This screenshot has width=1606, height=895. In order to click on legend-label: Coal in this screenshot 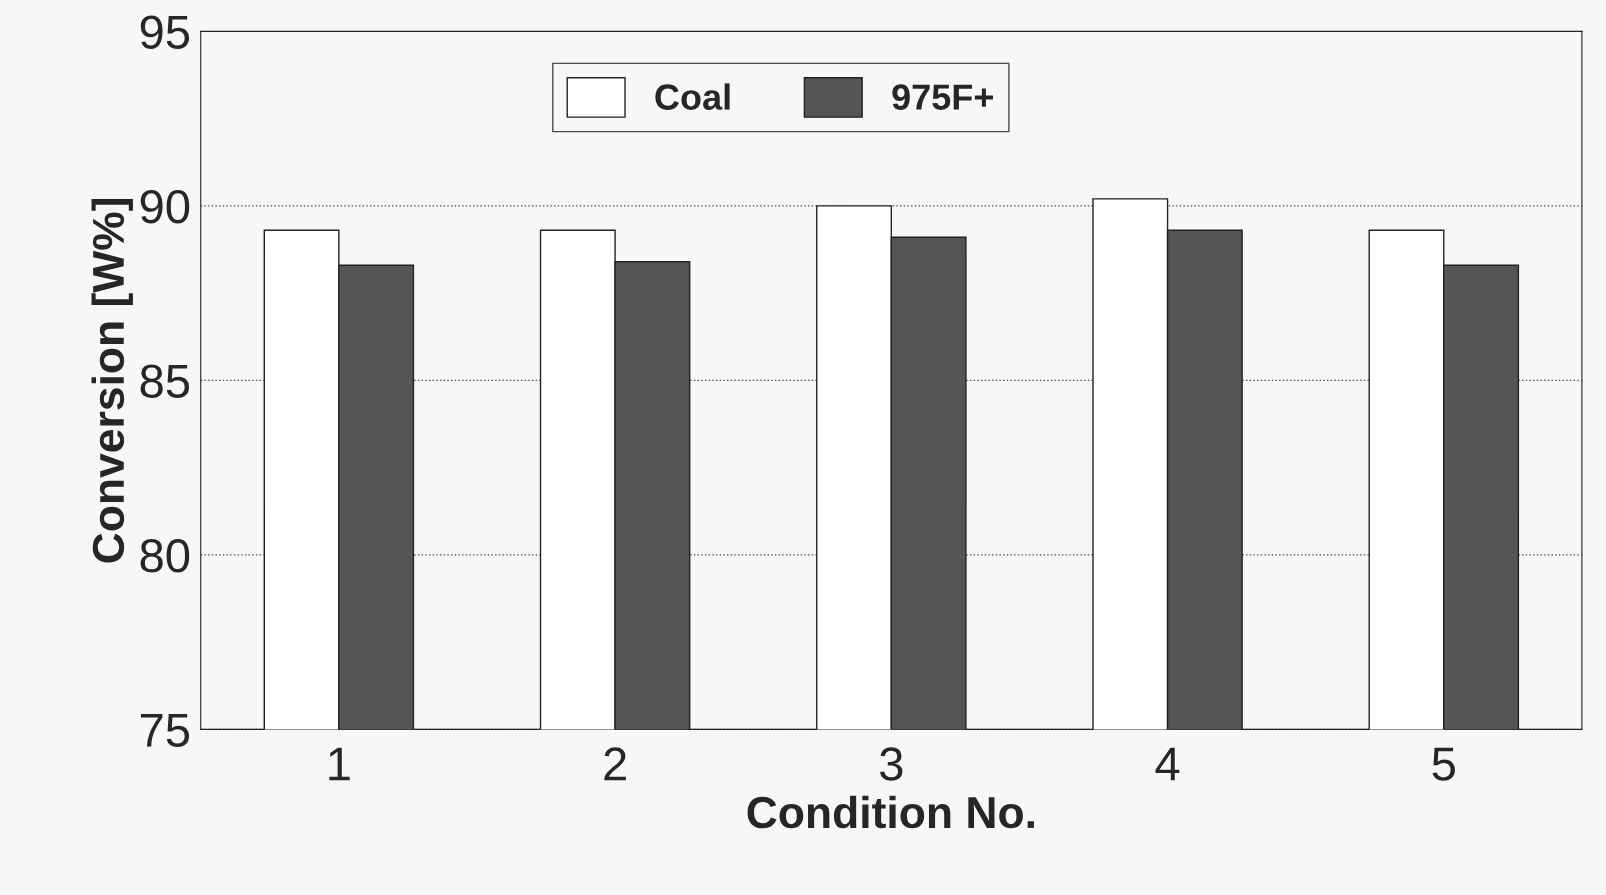, I will do `click(692, 96)`.